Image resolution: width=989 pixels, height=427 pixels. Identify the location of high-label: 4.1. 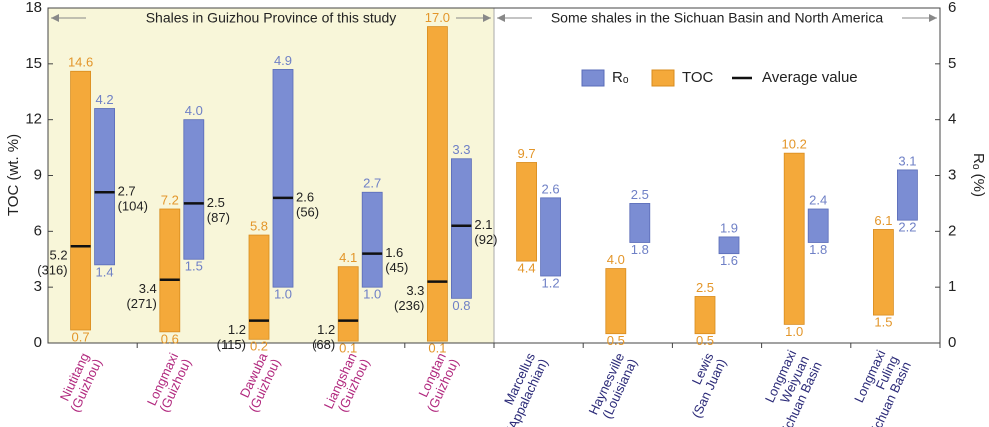
(348, 257).